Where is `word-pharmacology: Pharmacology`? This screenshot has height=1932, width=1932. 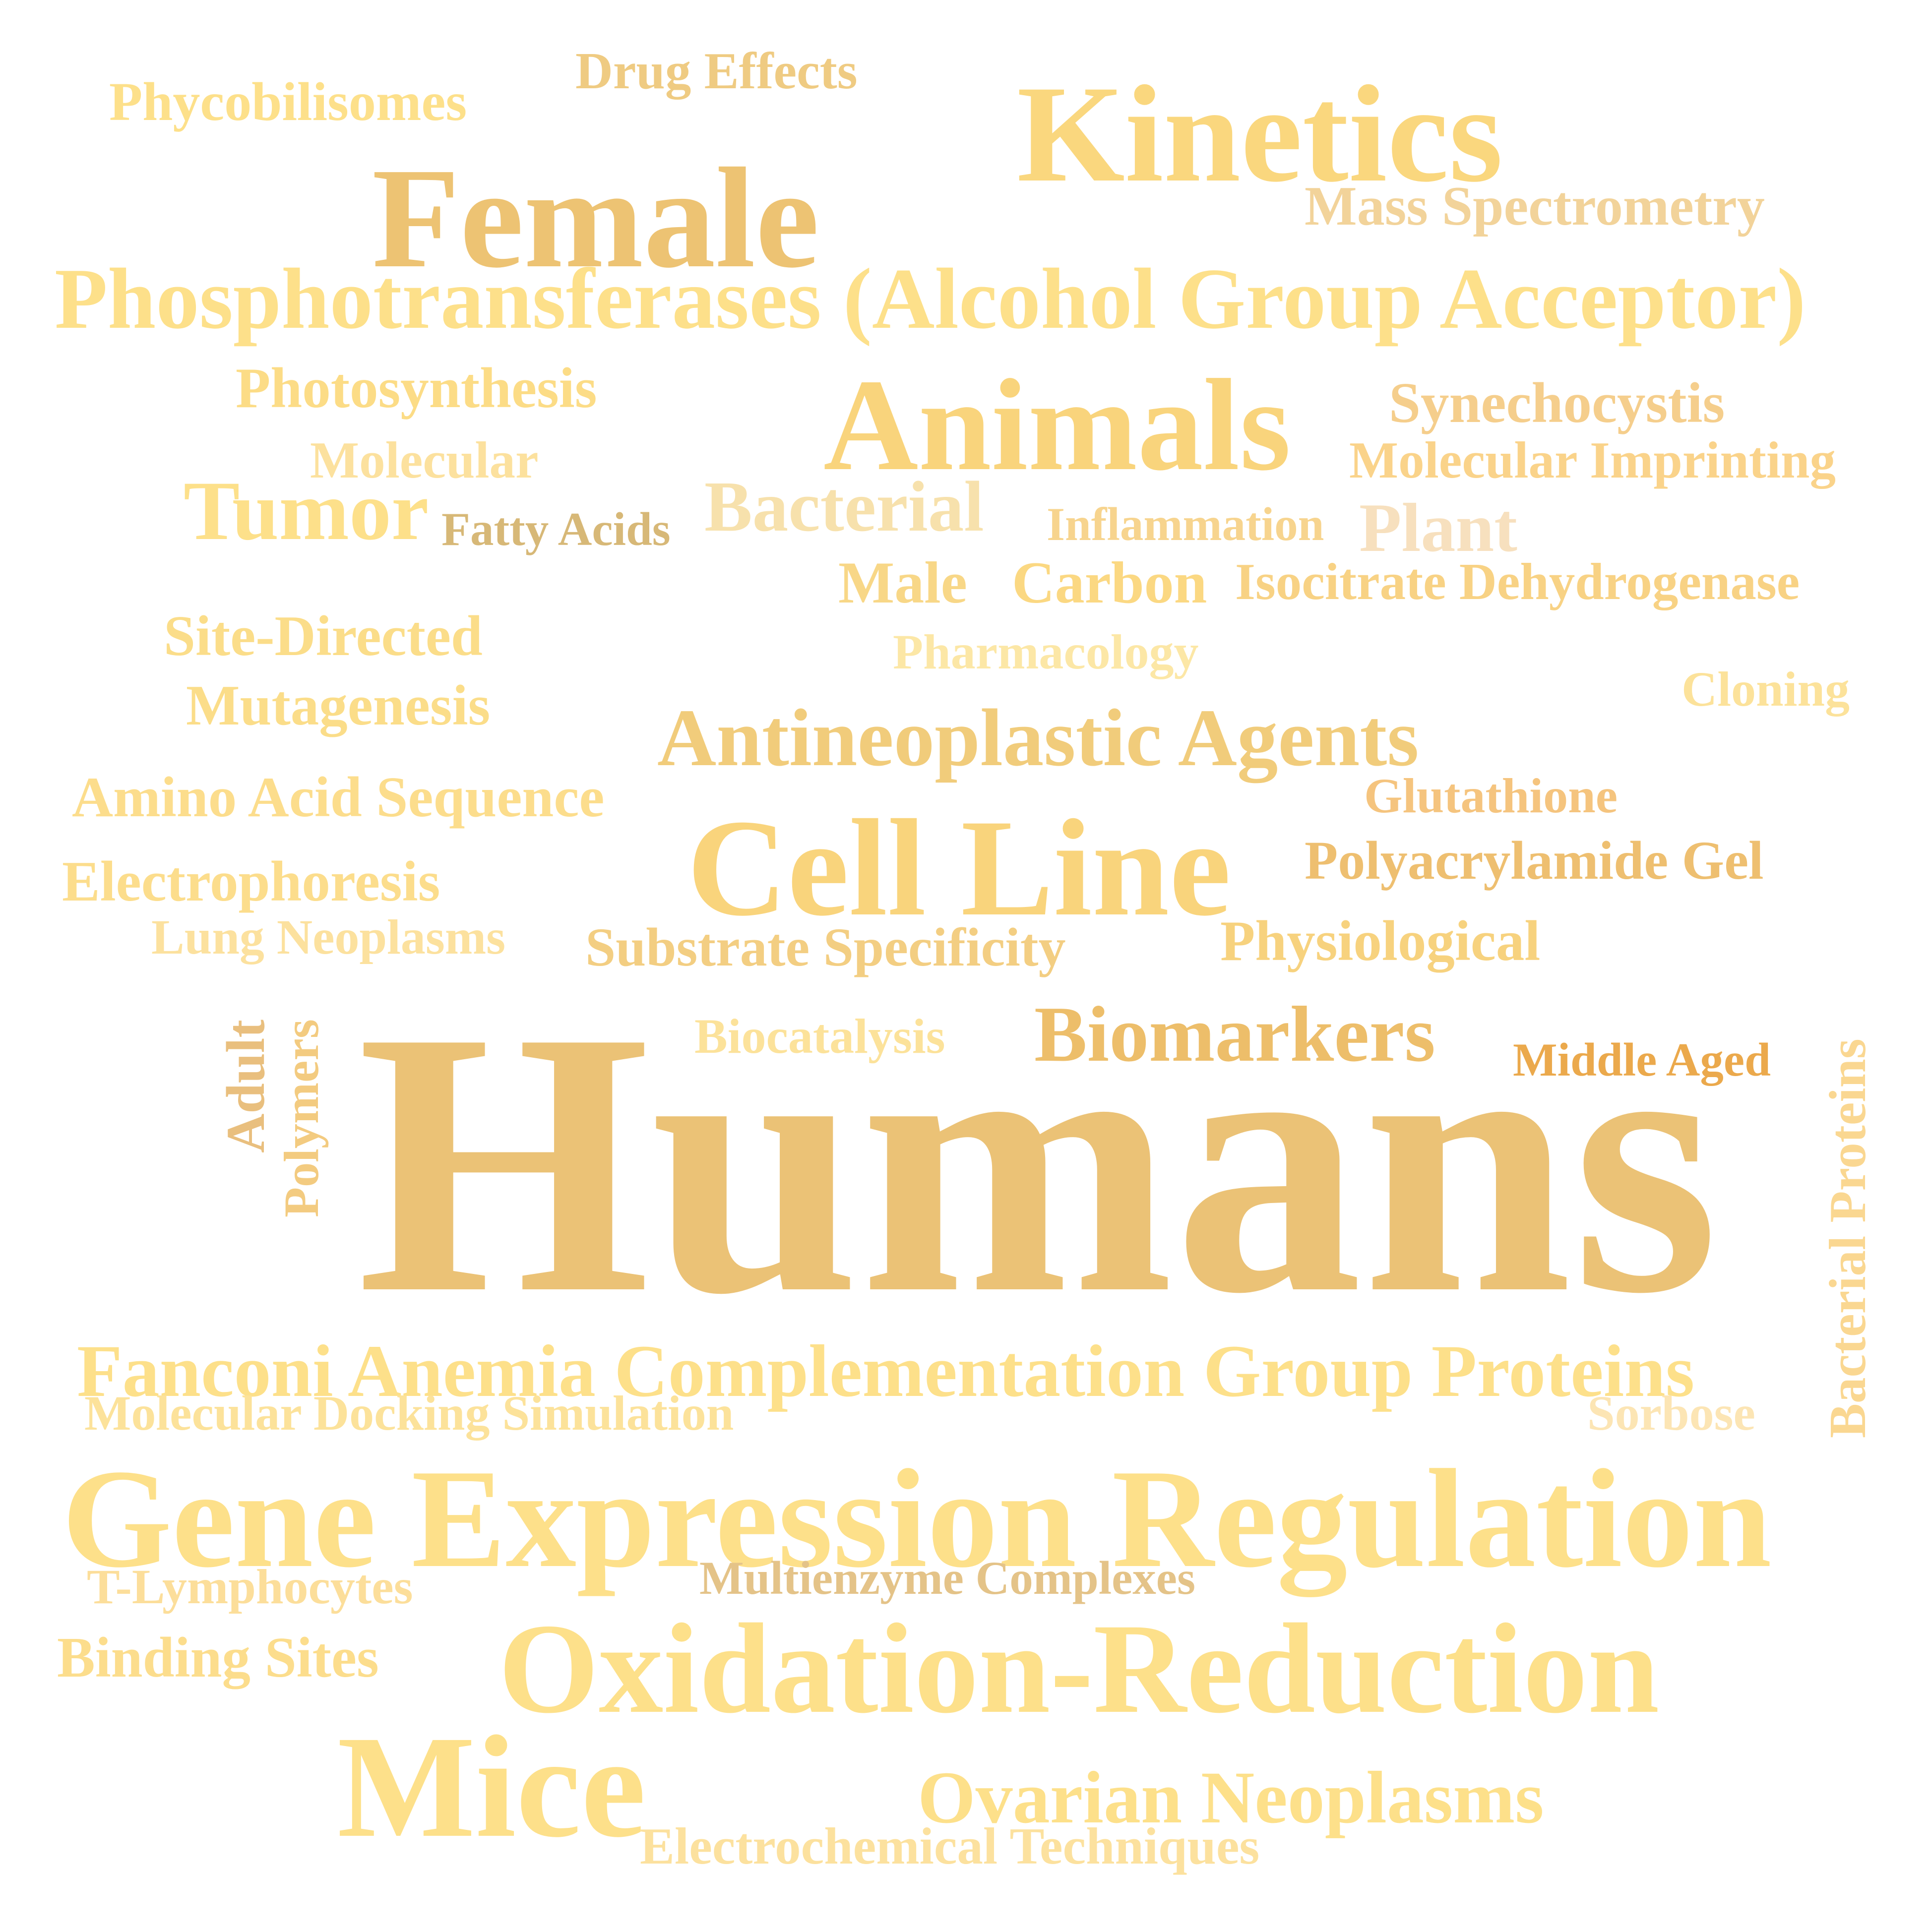 word-pharmacology: Pharmacology is located at coordinates (1046, 651).